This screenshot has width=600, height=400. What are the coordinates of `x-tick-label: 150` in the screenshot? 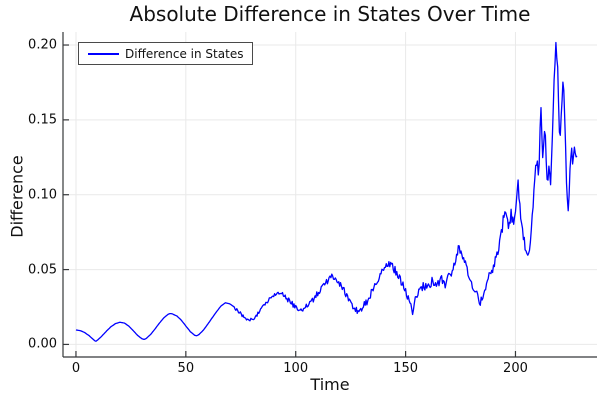 It's located at (406, 368).